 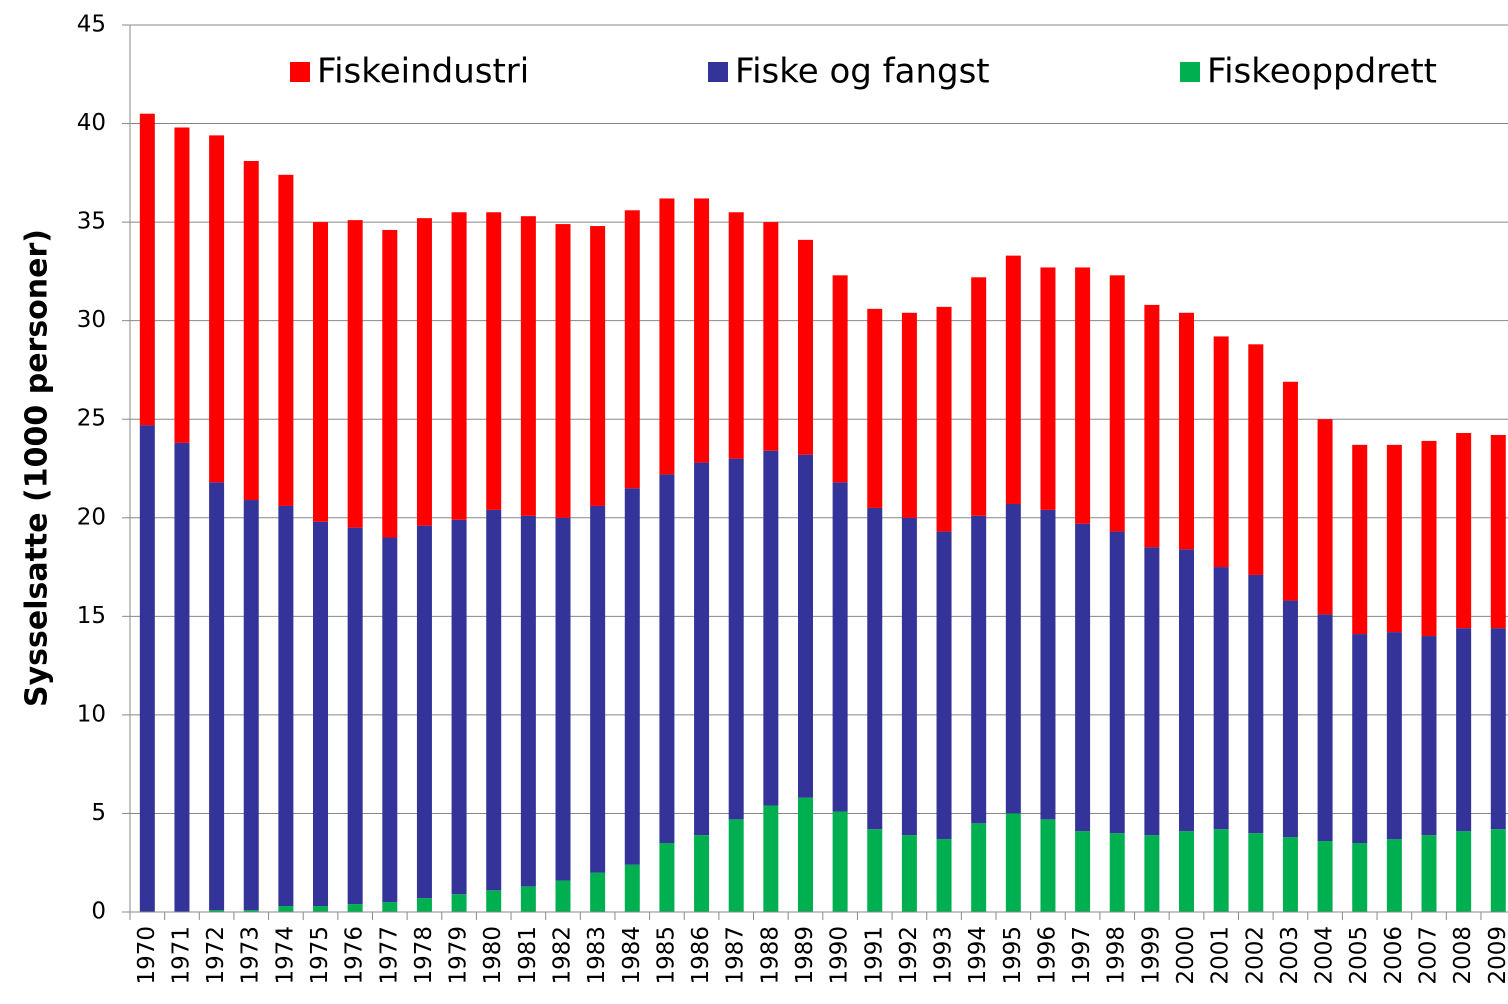 I want to click on y-tick-label: 30, so click(x=91, y=320).